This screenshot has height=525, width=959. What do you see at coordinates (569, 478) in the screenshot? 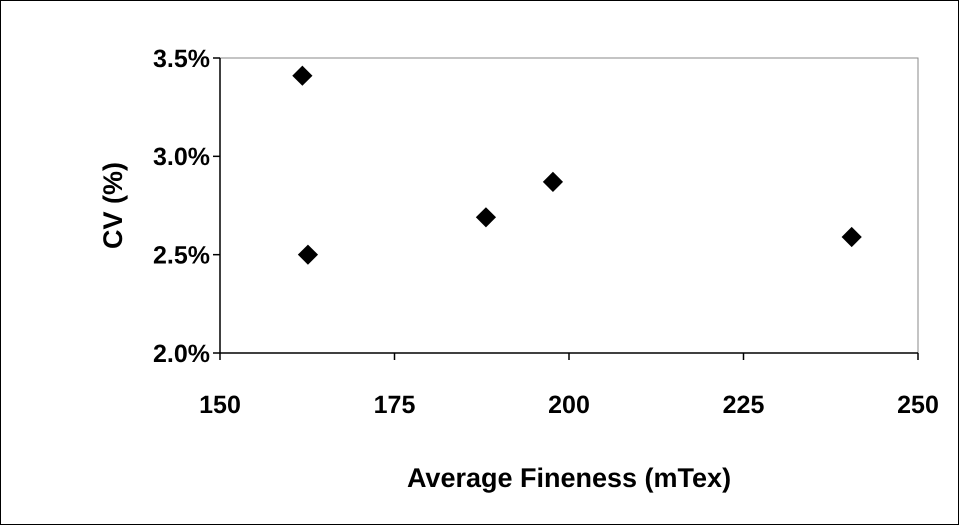
I see `x-axis-title: Average Fineness (mTex)` at bounding box center [569, 478].